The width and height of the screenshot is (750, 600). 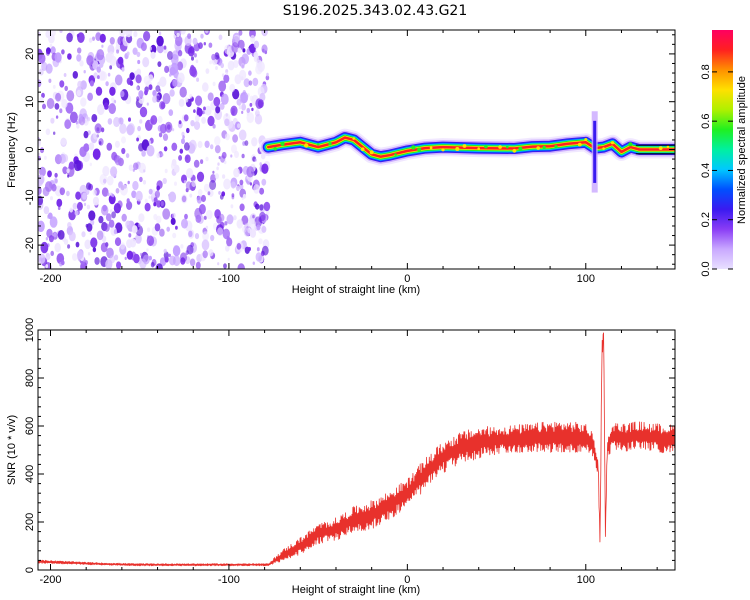 What do you see at coordinates (12, 150) in the screenshot?
I see `spectrogram-ylabel: Frequency (Hz)` at bounding box center [12, 150].